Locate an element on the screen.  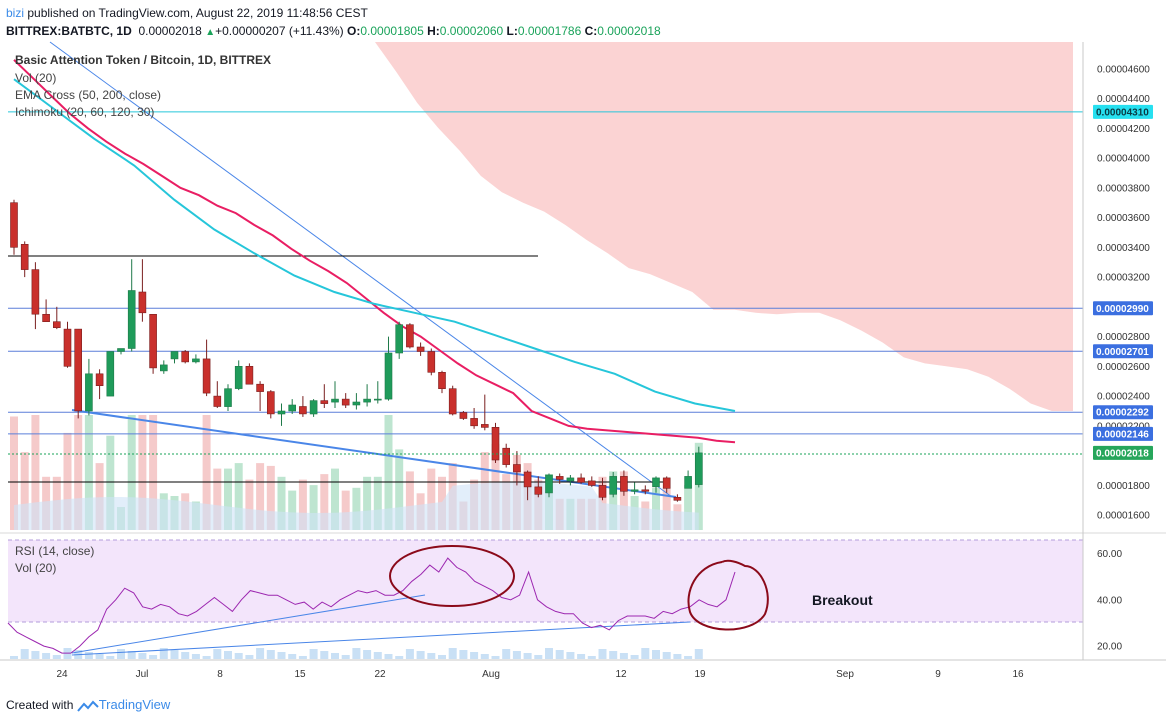
legend-rsi-volume: Vol (20) is located at coordinates (36, 568).